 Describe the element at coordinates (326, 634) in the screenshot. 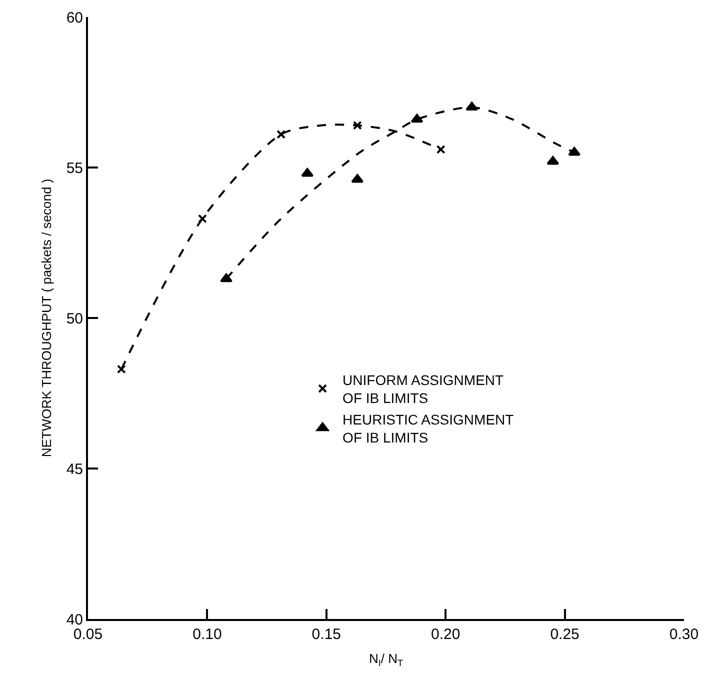

I see `x-tick-label: 0.15` at that location.